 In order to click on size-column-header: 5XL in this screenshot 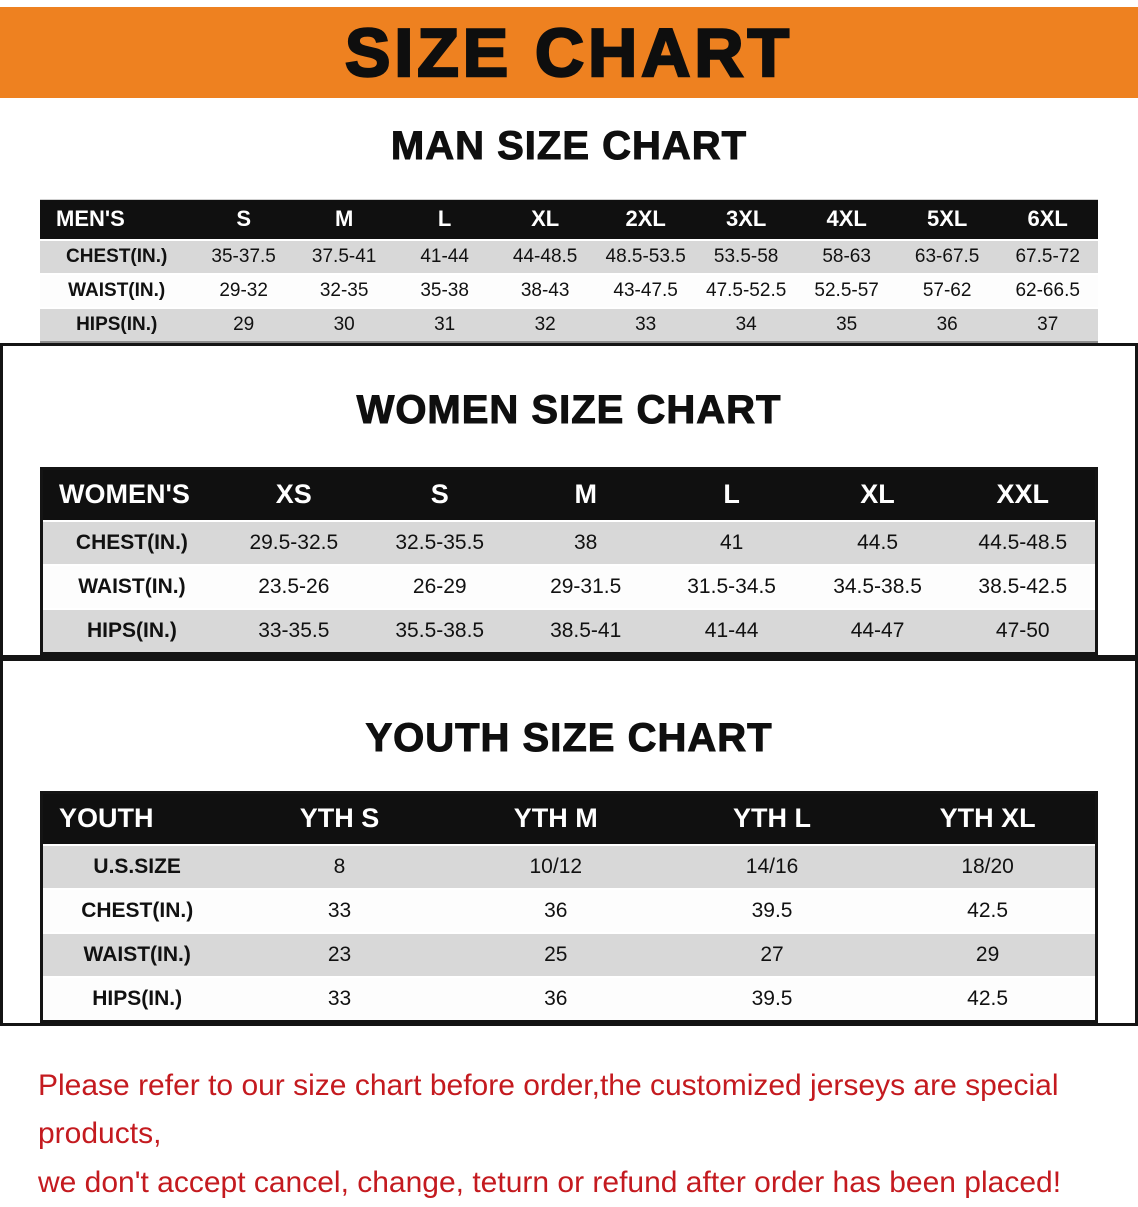, I will do `click(947, 220)`.